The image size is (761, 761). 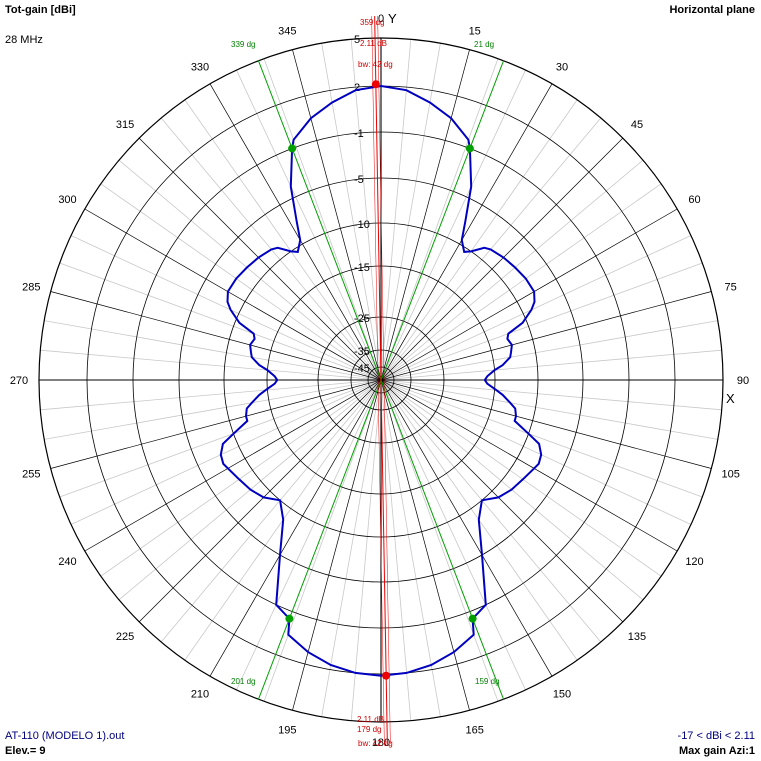 What do you see at coordinates (362, 225) in the screenshot?
I see `gain-ring-label: -10` at bounding box center [362, 225].